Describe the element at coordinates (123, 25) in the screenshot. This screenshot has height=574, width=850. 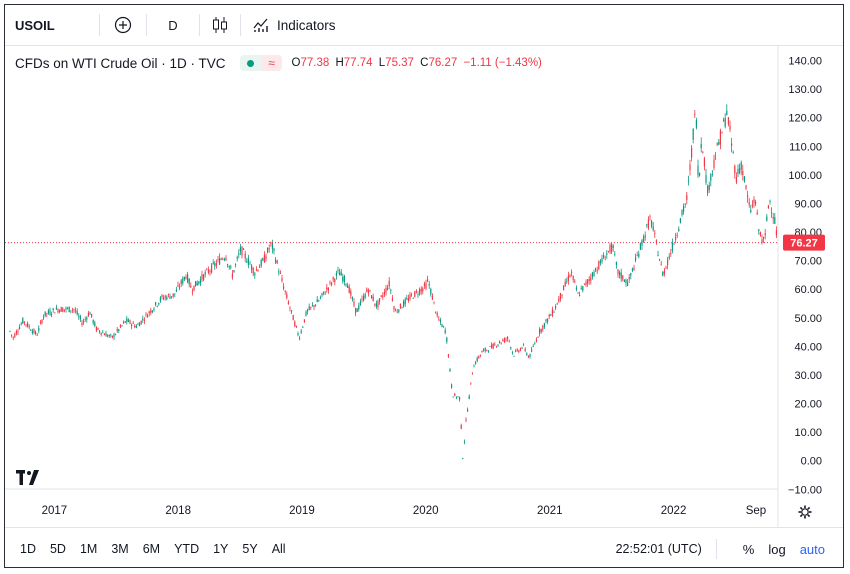
I see `compare-symbol-button` at that location.